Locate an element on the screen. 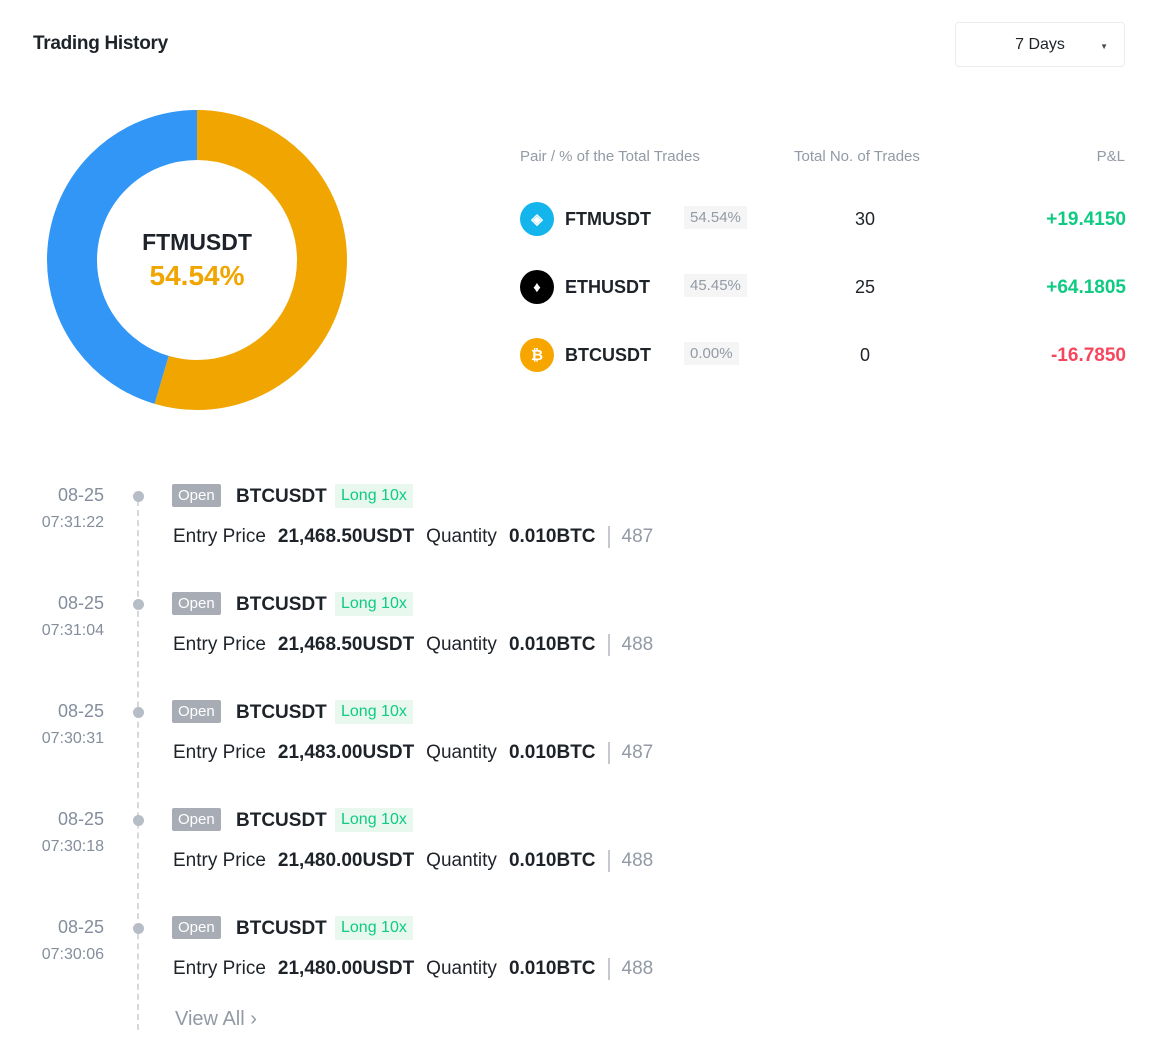  header-pnl: P&L is located at coordinates (1110, 156).